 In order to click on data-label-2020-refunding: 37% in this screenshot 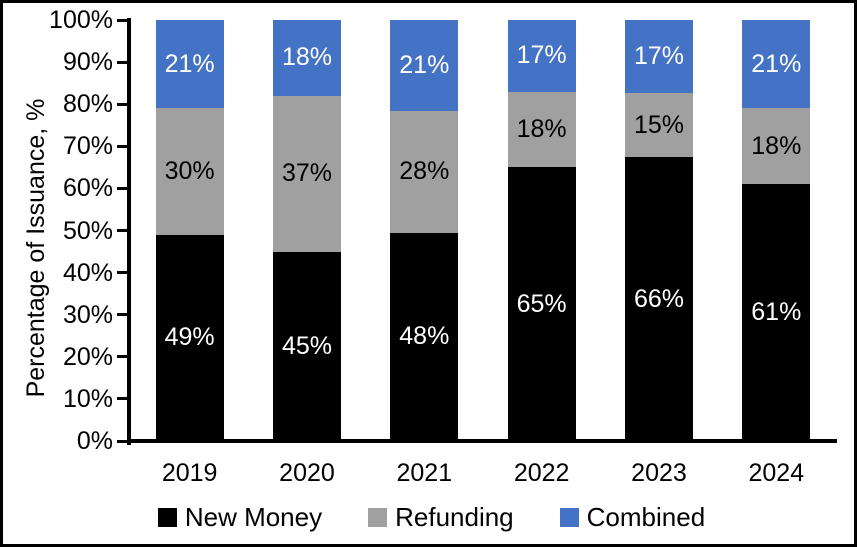, I will do `click(306, 173)`.